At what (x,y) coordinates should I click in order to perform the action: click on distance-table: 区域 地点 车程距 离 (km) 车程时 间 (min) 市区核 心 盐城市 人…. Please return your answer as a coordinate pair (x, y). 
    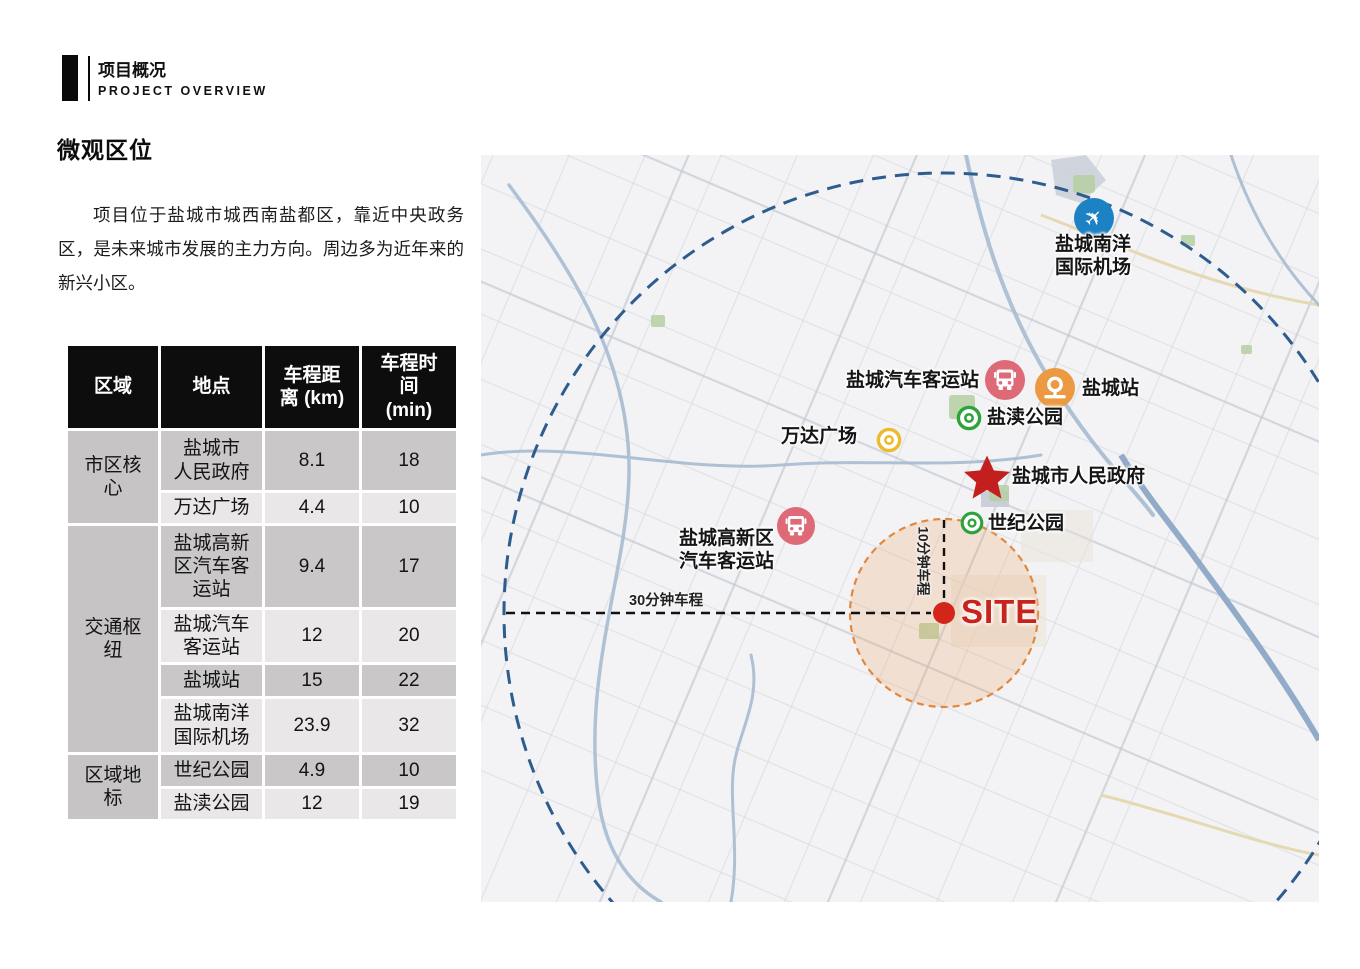
    Looking at the image, I should click on (262, 582).